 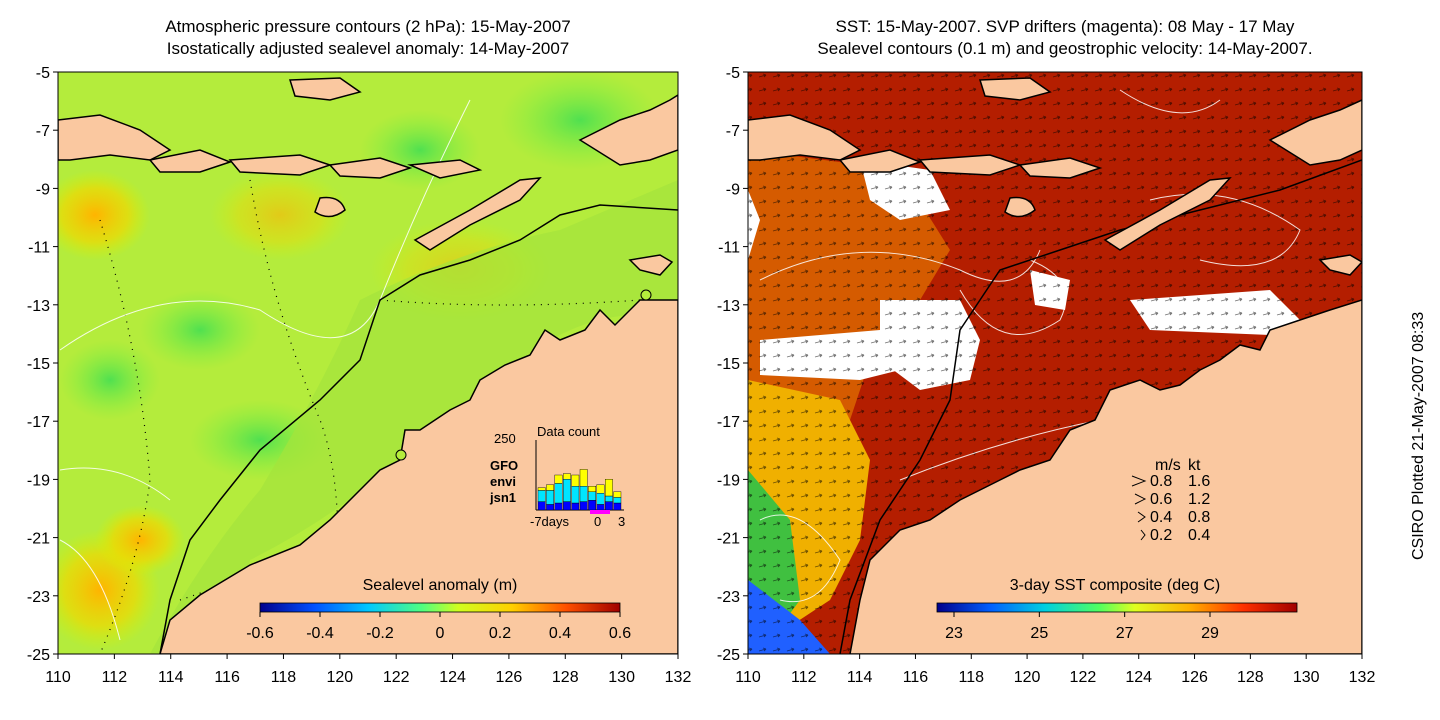 What do you see at coordinates (504, 465) in the screenshot?
I see `legend-gfo: GFO` at bounding box center [504, 465].